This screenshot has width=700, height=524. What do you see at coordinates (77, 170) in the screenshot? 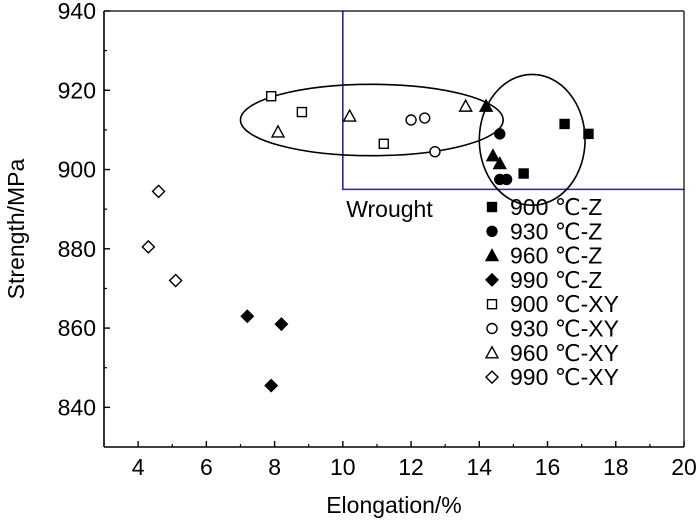
I see `y-tick-label: 900` at bounding box center [77, 170].